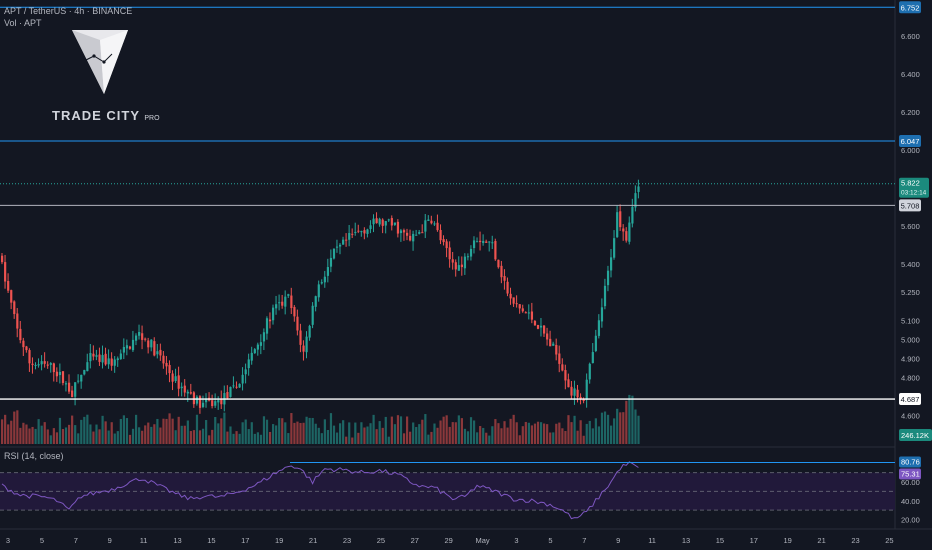  I want to click on volume-indicator-title: Vol · APT, so click(23, 23).